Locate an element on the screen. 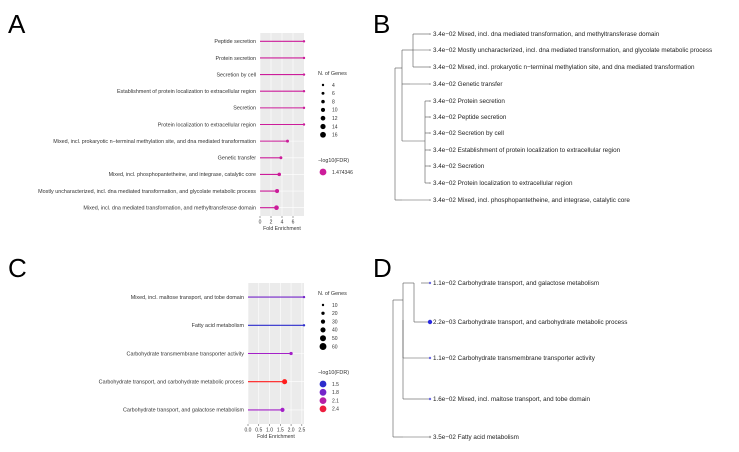 This screenshot has width=739, height=452. color-legend-label: 1.5 is located at coordinates (335, 385).